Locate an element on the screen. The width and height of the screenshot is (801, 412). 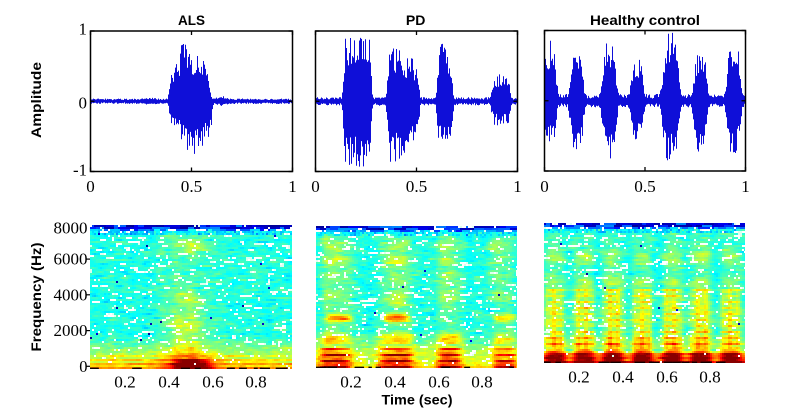
svg-text: 4000 is located at coordinates (71, 294).